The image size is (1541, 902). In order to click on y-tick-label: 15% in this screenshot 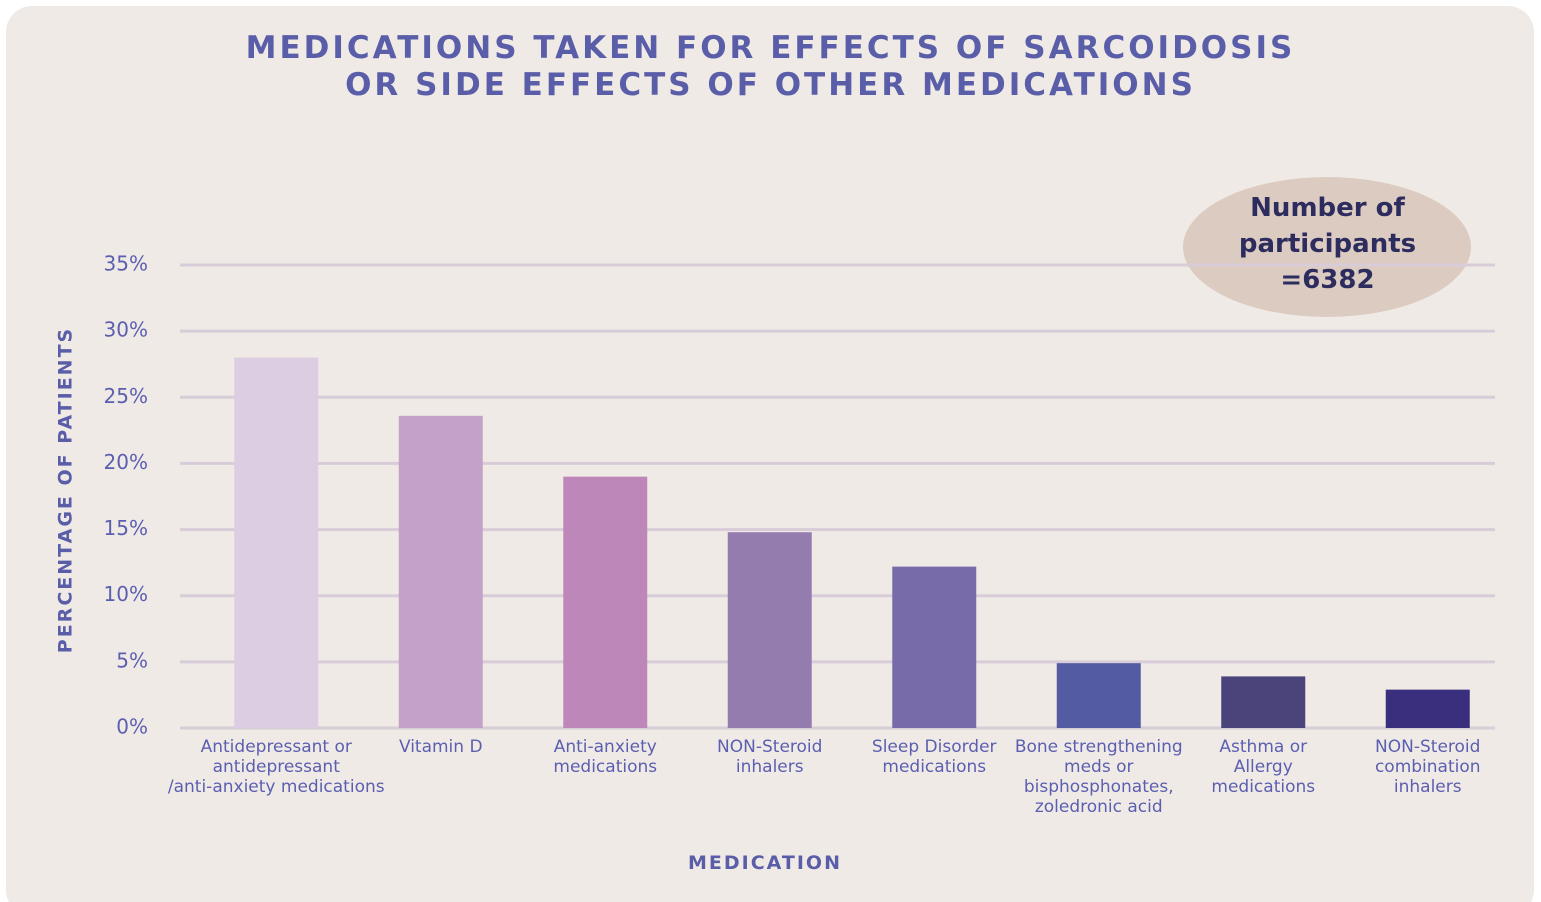, I will do `click(126, 528)`.